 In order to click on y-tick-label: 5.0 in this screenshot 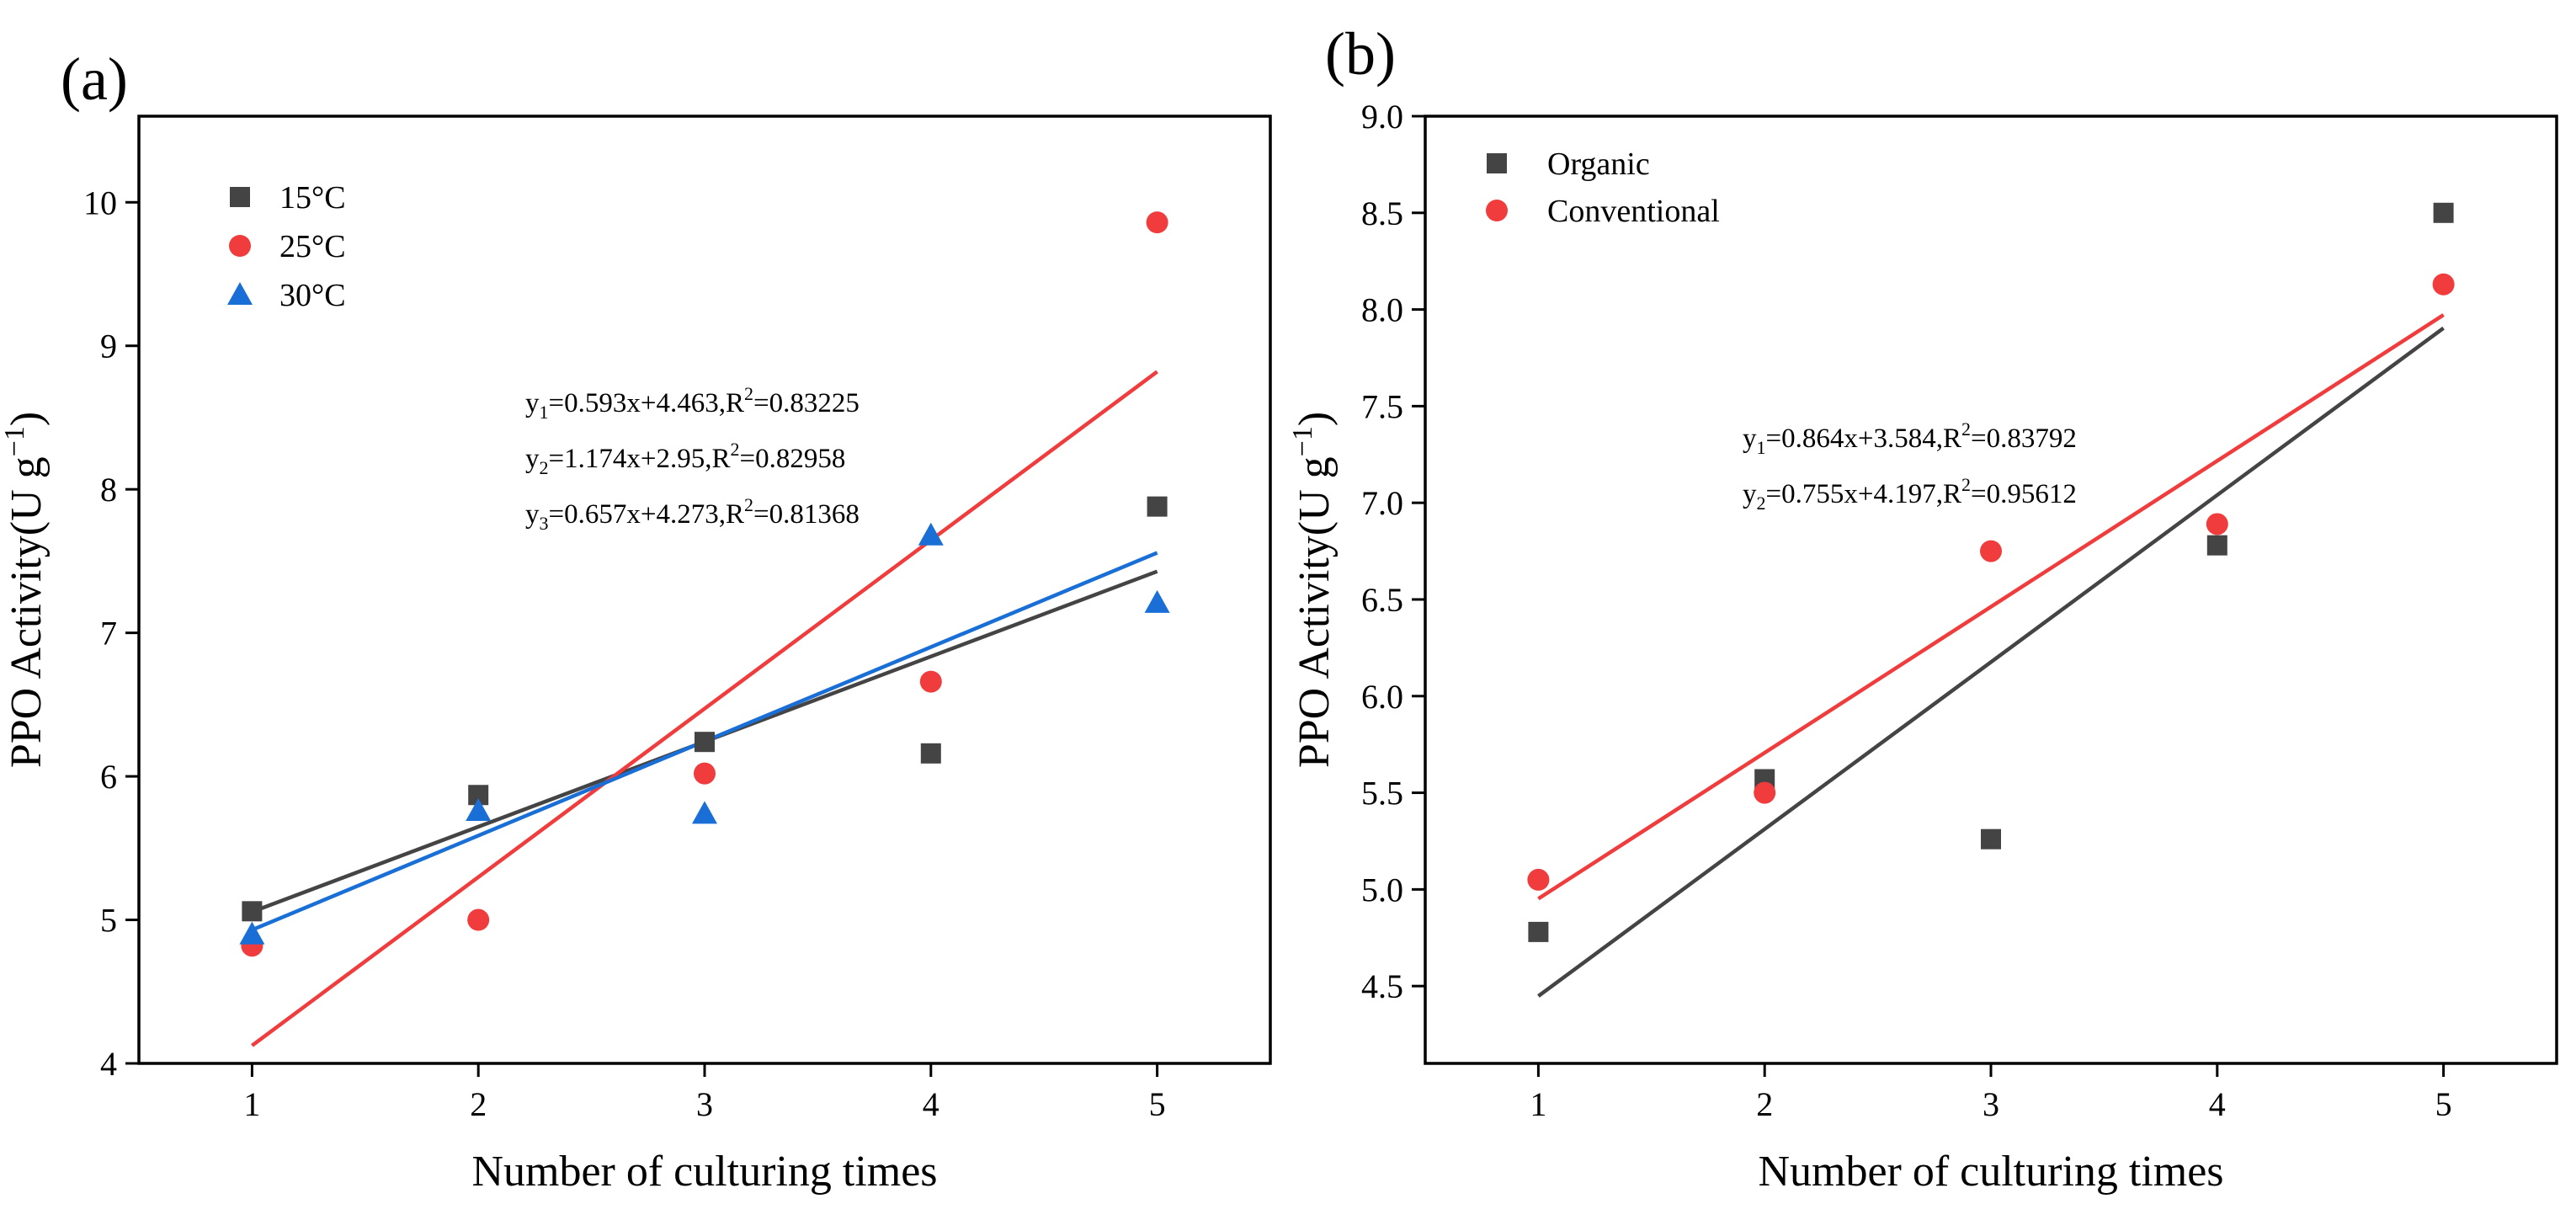, I will do `click(1382, 890)`.